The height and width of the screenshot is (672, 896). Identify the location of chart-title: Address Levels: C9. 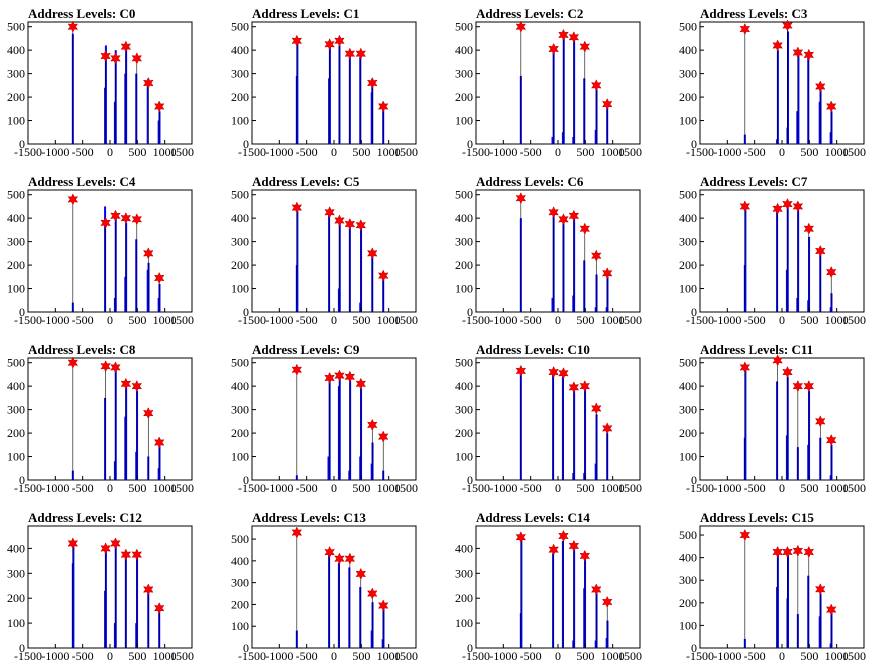
(306, 349).